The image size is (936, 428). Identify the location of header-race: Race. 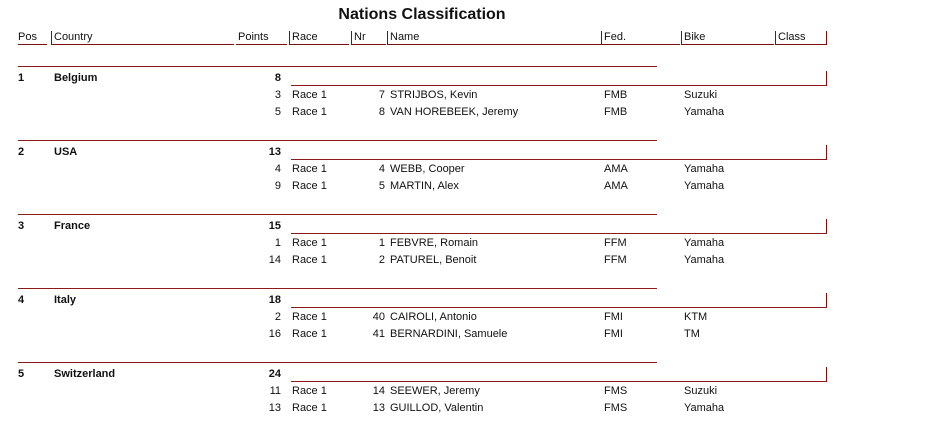
(319, 38).